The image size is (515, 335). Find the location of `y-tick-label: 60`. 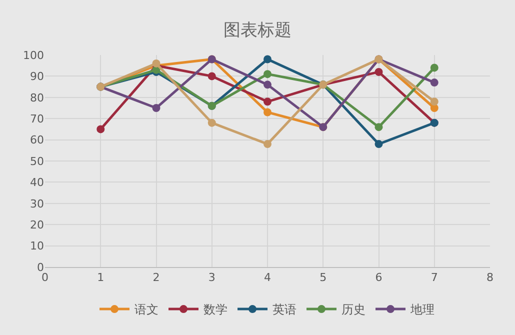

y-tick-label: 60 is located at coordinates (37, 140).